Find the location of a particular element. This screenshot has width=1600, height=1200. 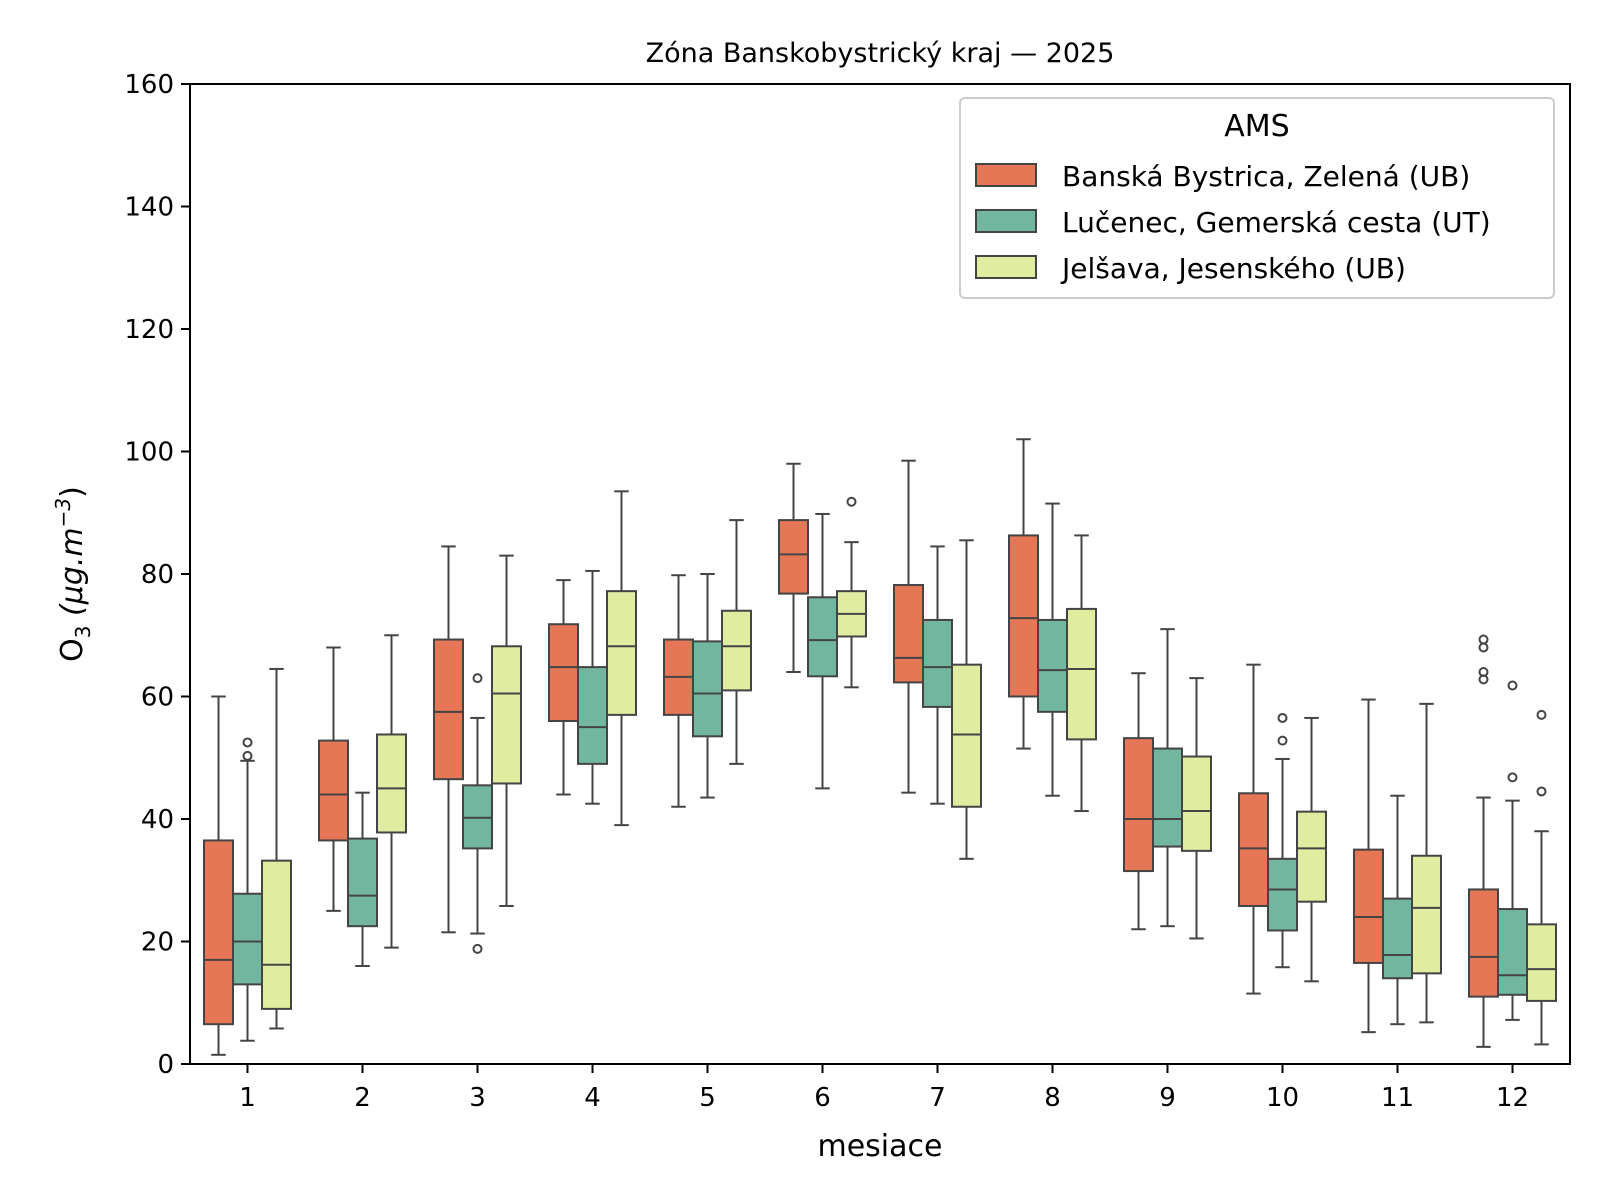

y-axis-label-main: O is located at coordinates (72, 650).